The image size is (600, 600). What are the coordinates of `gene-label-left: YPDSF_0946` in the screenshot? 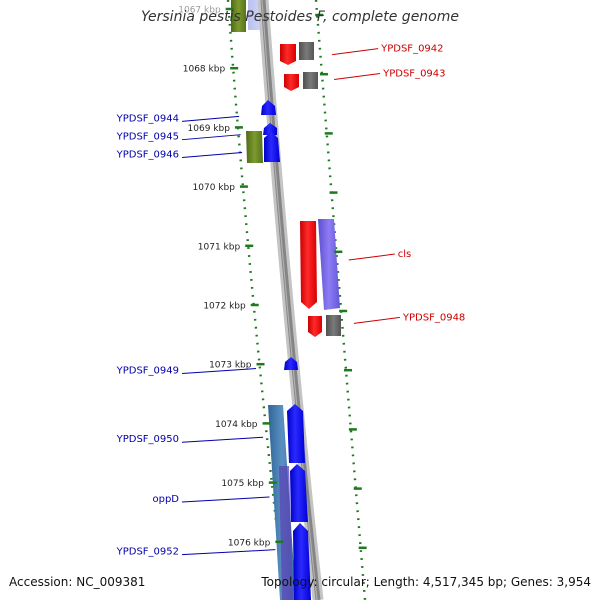 It's located at (147, 154).